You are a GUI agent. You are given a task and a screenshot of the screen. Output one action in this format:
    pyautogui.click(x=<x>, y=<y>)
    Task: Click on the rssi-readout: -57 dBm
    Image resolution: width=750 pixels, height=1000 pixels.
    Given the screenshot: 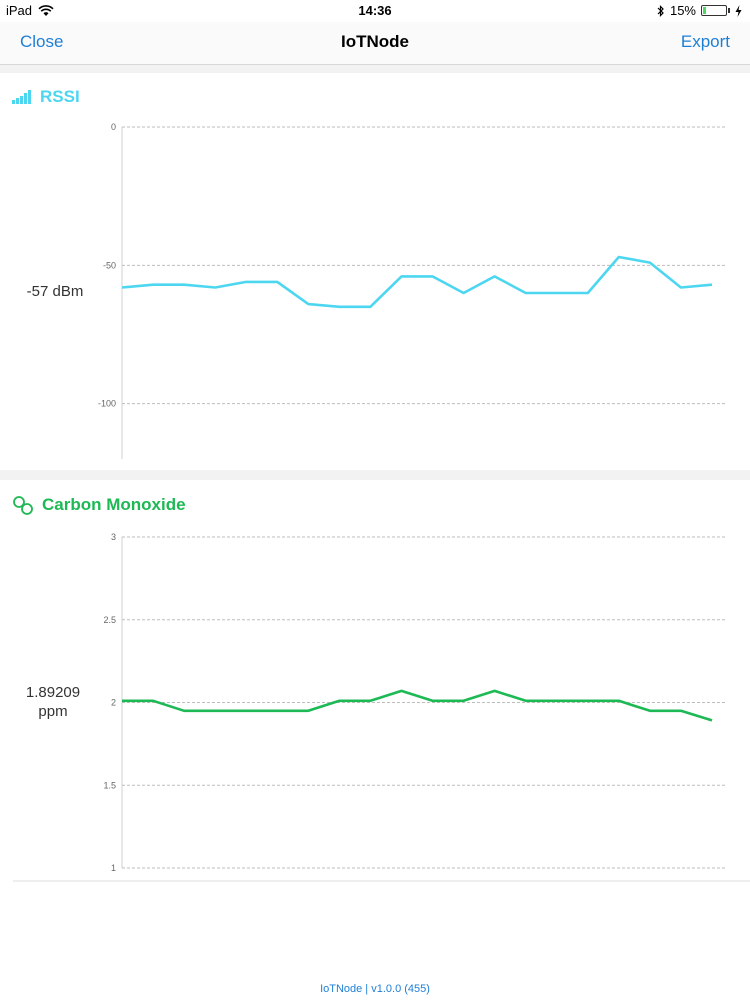 What is the action you would take?
    pyautogui.click(x=55, y=291)
    